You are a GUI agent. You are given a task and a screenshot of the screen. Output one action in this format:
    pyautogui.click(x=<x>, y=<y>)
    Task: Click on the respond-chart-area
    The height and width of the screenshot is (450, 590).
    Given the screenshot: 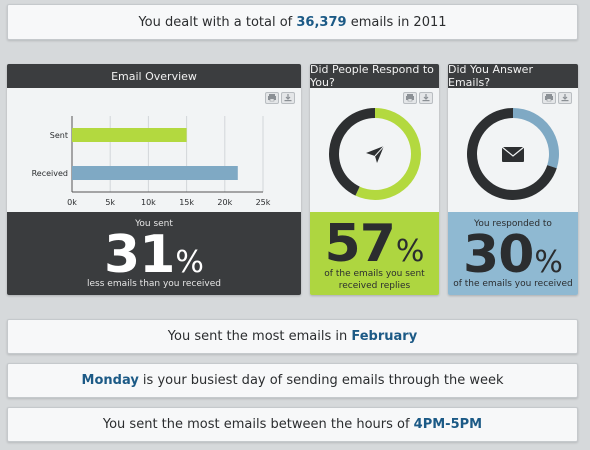 What is the action you would take?
    pyautogui.click(x=374, y=150)
    